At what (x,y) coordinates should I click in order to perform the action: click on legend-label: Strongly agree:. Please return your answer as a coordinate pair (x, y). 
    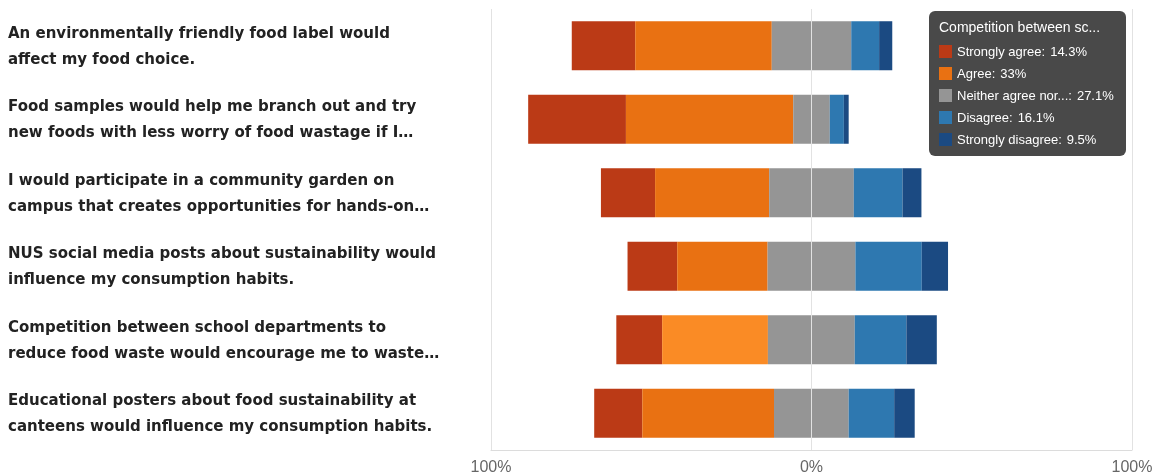
    Looking at the image, I should click on (1001, 51).